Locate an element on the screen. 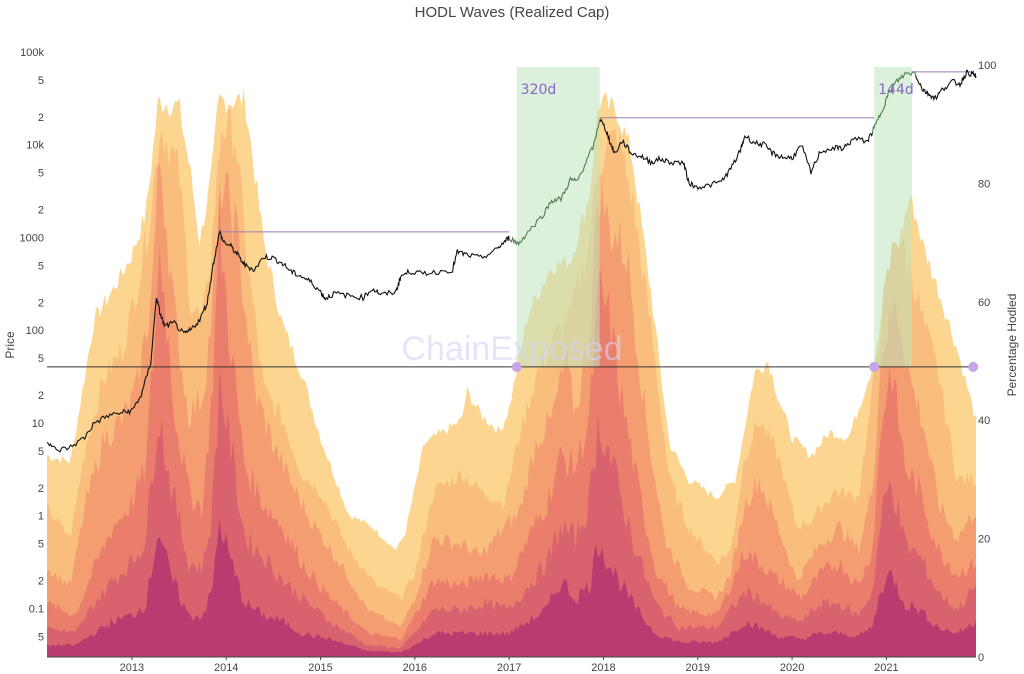  y-left-tick-label-12: 2 is located at coordinates (41, 396).